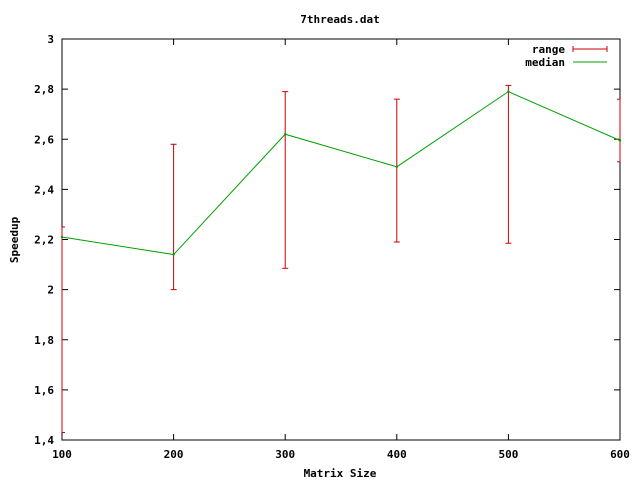 This screenshot has height=480, width=640. Describe the element at coordinates (340, 473) in the screenshot. I see `x-axis-label: Matrix Size` at that location.